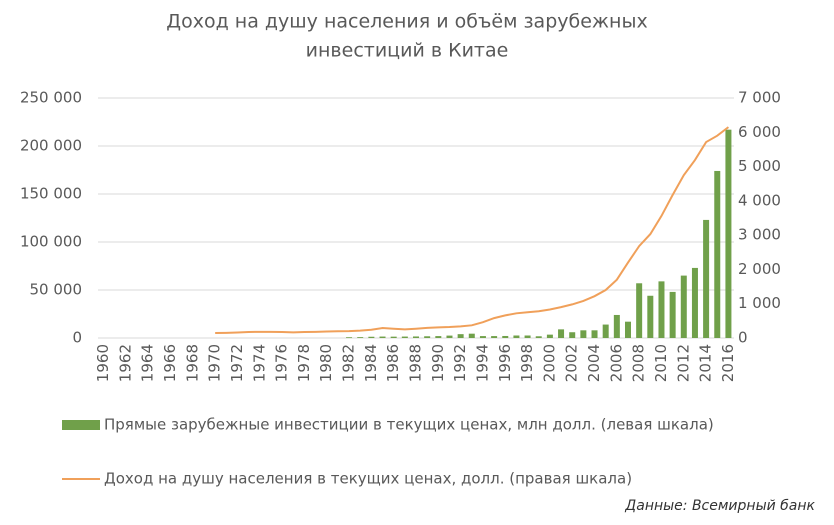 The width and height of the screenshot is (834, 525). I want to click on y2-tick-label: 6 000, so click(759, 132).